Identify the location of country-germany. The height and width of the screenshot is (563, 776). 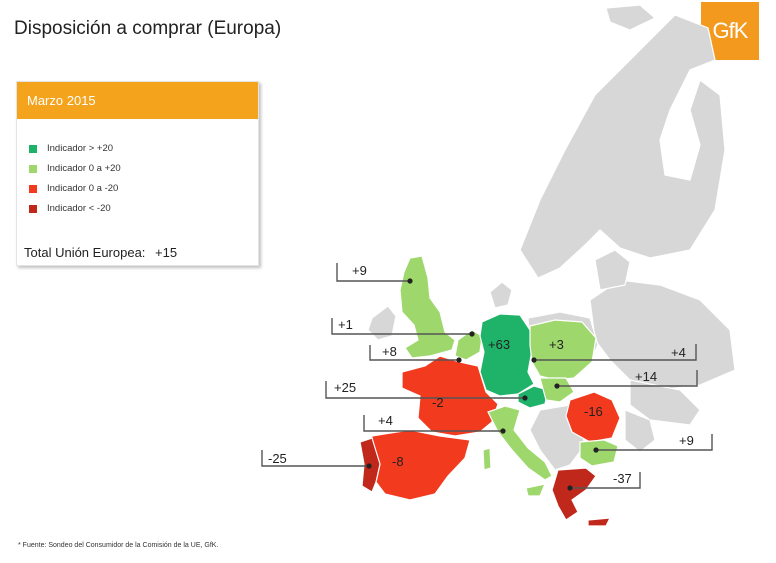
(507, 355).